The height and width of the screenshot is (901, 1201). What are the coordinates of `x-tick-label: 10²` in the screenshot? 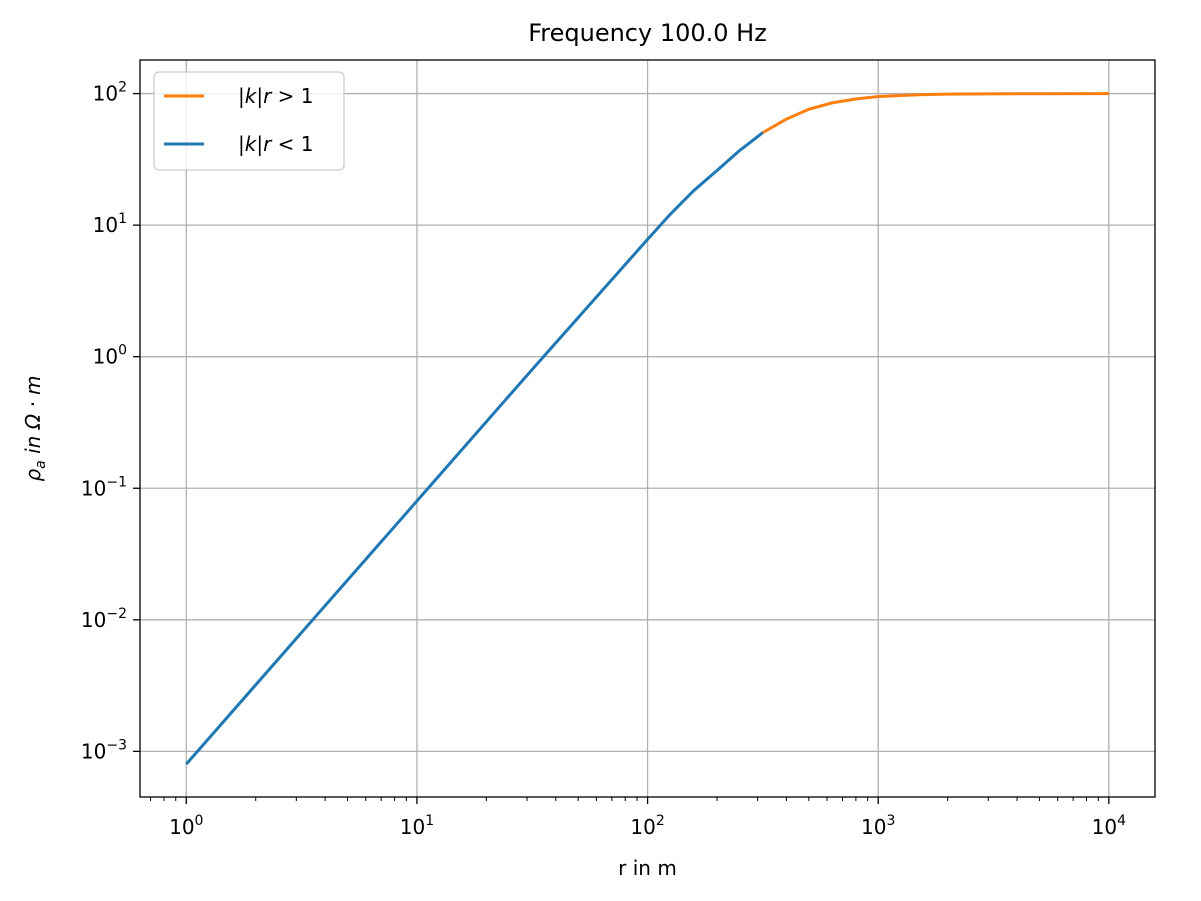 It's located at (647, 826).